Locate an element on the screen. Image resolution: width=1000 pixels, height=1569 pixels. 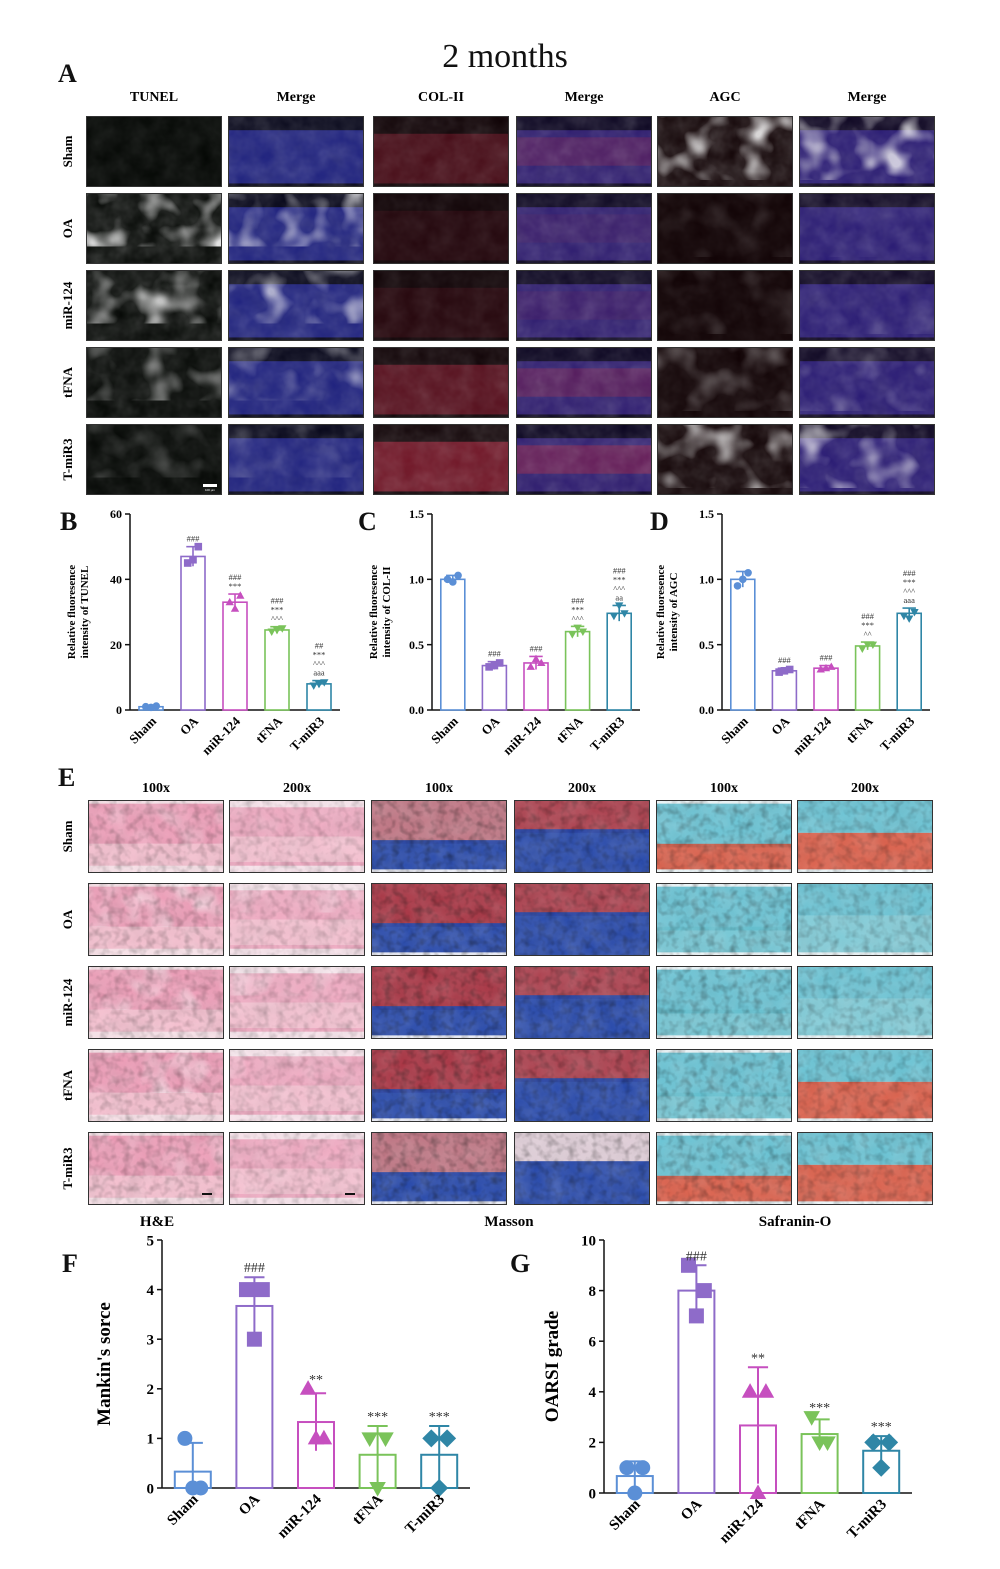
chart-d-xtick-label-0: Sham is located at coordinates (734, 729).